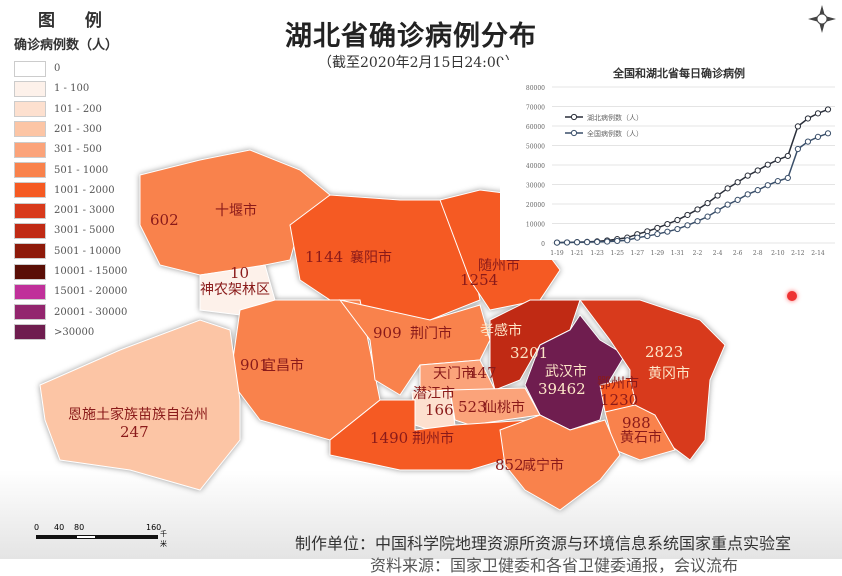  What do you see at coordinates (535, 186) in the screenshot?
I see `y-tick-label: 30000` at bounding box center [535, 186].